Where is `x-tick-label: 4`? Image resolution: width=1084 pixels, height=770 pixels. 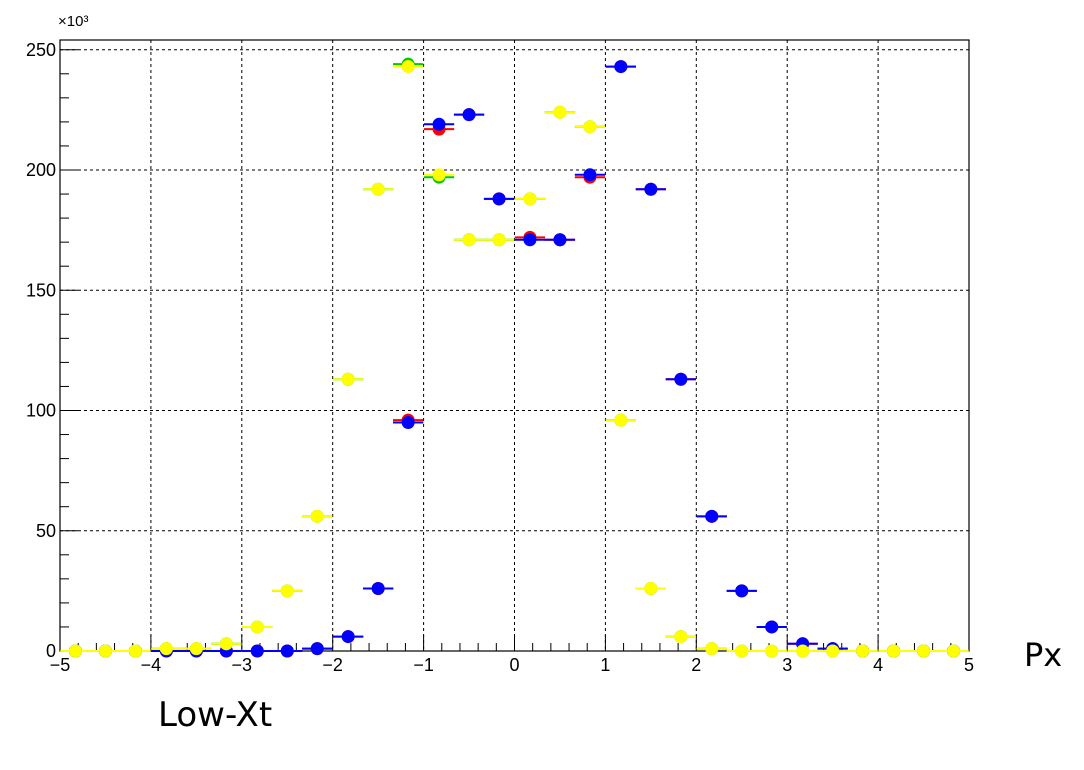
x-tick-label: 4 is located at coordinates (878, 665).